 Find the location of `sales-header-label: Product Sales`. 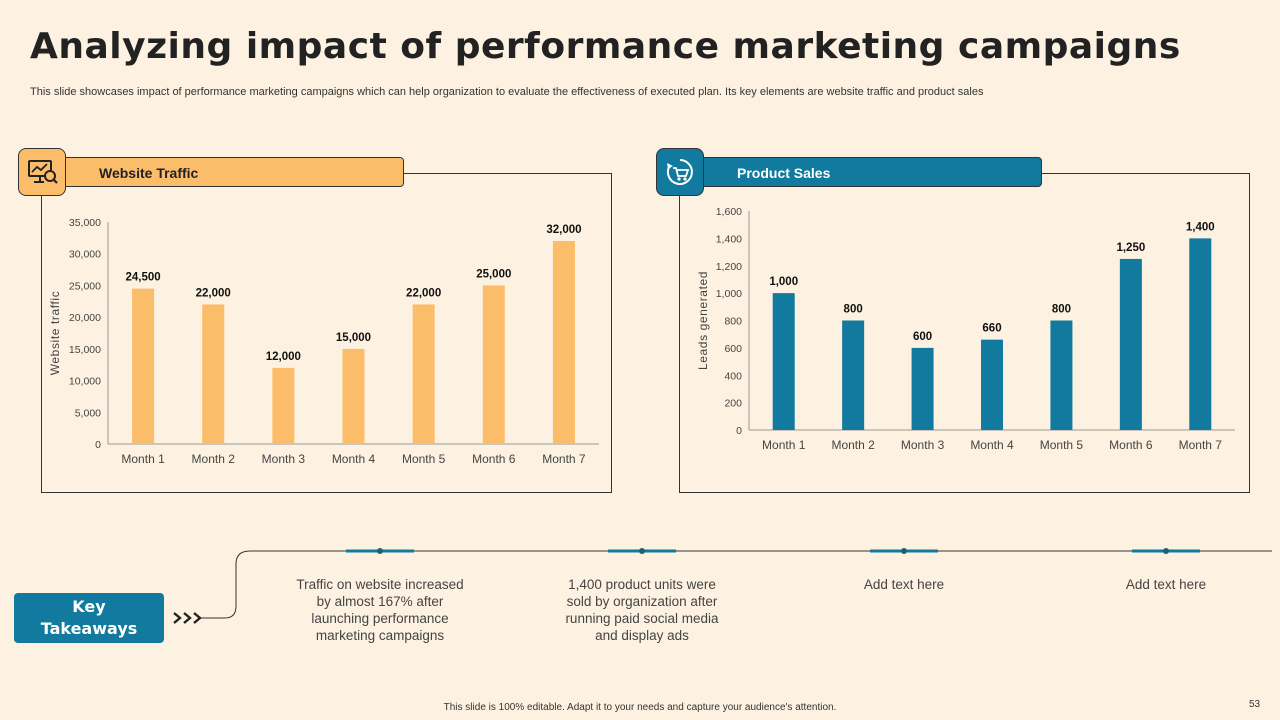

sales-header-label: Product Sales is located at coordinates (784, 173).